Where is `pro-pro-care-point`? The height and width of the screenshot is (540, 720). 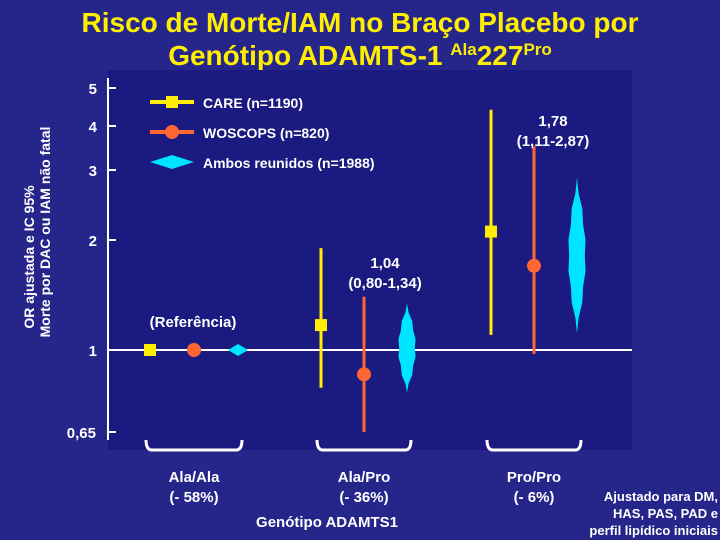 pro-pro-care-point is located at coordinates (491, 231).